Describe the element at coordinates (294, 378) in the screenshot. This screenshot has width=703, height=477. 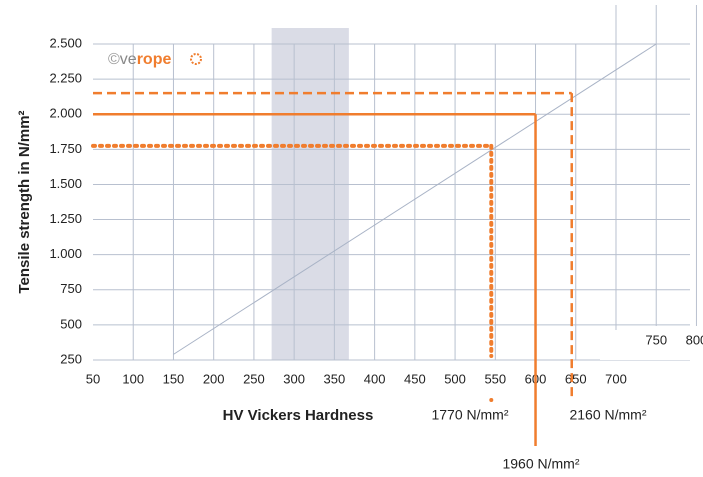
I see `x-tick-label: 300` at that location.